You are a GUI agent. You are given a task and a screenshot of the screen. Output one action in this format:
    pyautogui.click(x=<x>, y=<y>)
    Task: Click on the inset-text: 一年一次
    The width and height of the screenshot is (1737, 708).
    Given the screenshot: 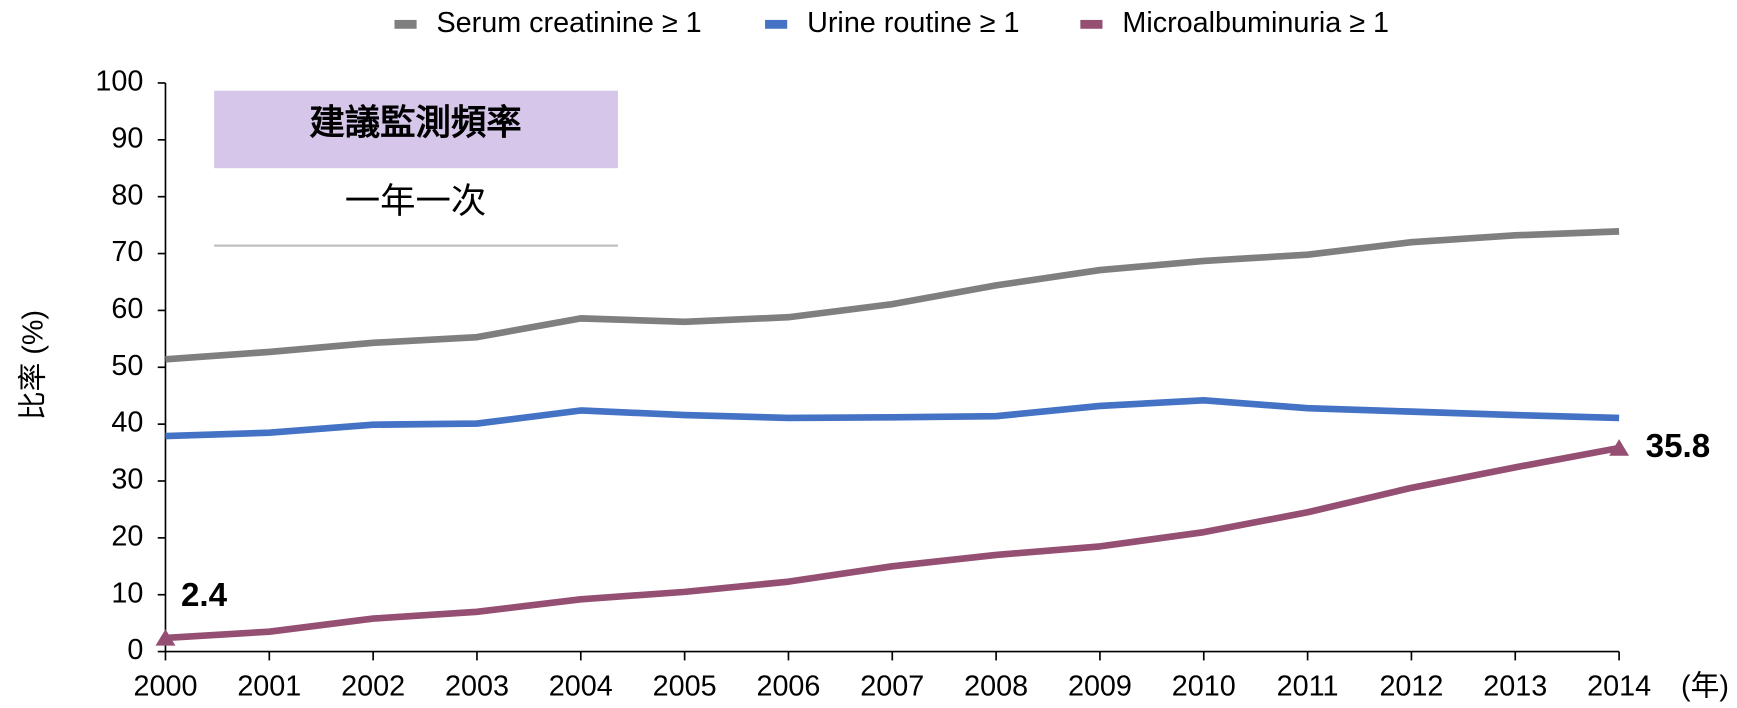 What is the action you would take?
    pyautogui.click(x=416, y=201)
    